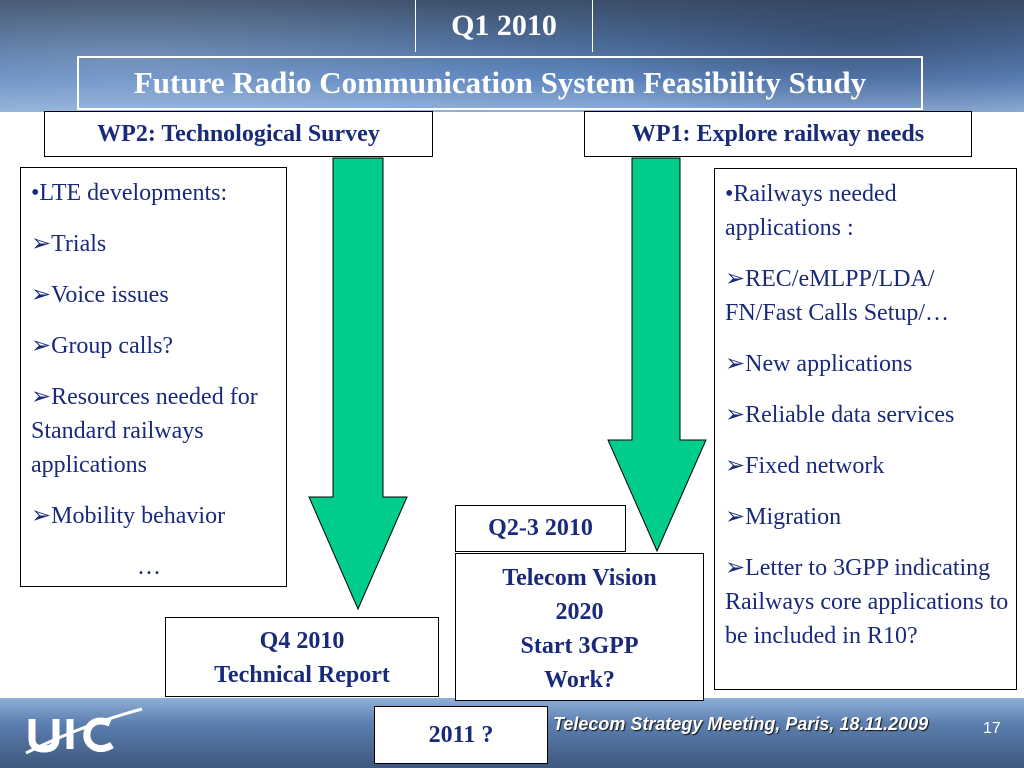  What do you see at coordinates (358, 384) in the screenshot?
I see `wp2-down-arrow` at bounding box center [358, 384].